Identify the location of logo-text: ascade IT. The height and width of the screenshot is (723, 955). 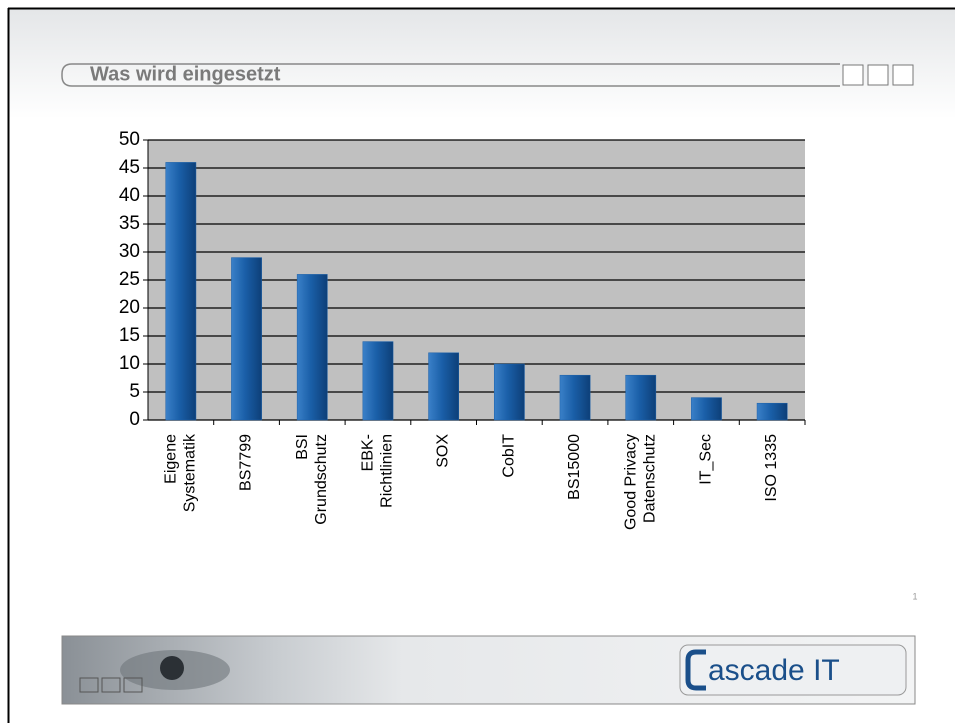
(774, 670).